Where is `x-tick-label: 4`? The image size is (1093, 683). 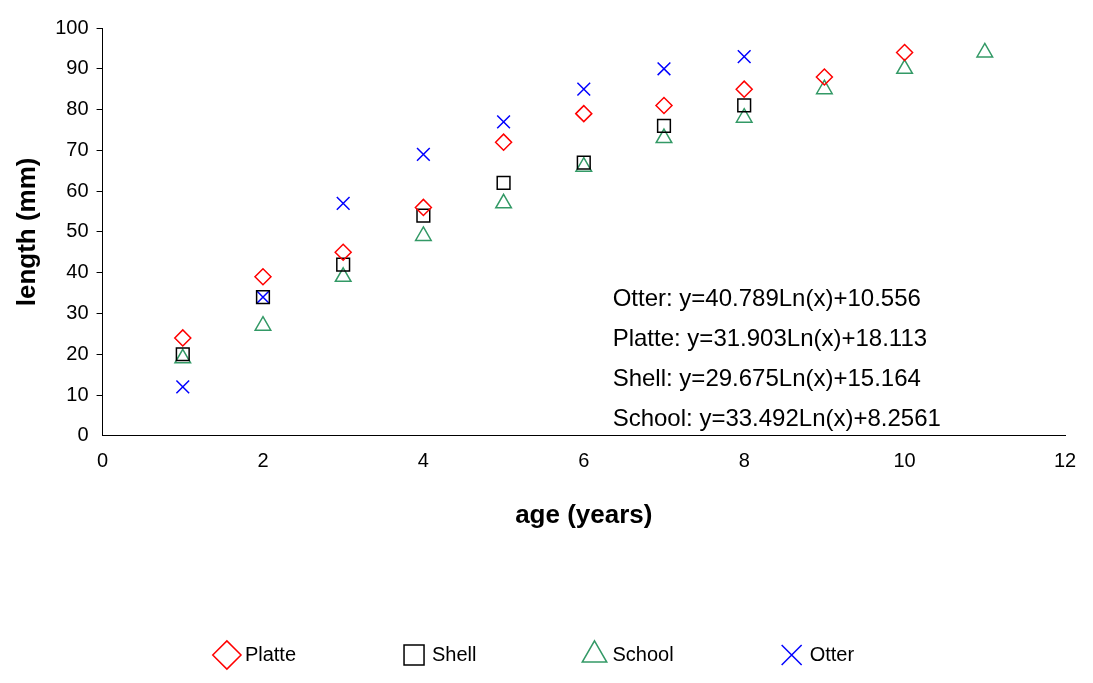 x-tick-label: 4 is located at coordinates (423, 460).